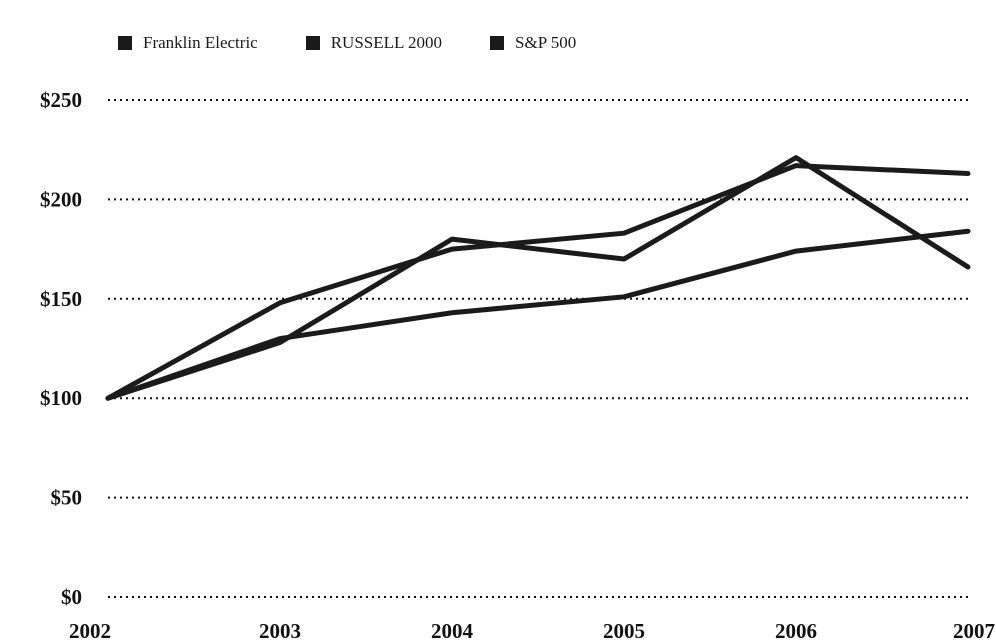 Image resolution: width=996 pixels, height=642 pixels. What do you see at coordinates (624, 630) in the screenshot?
I see `x-tick-label: 2005` at bounding box center [624, 630].